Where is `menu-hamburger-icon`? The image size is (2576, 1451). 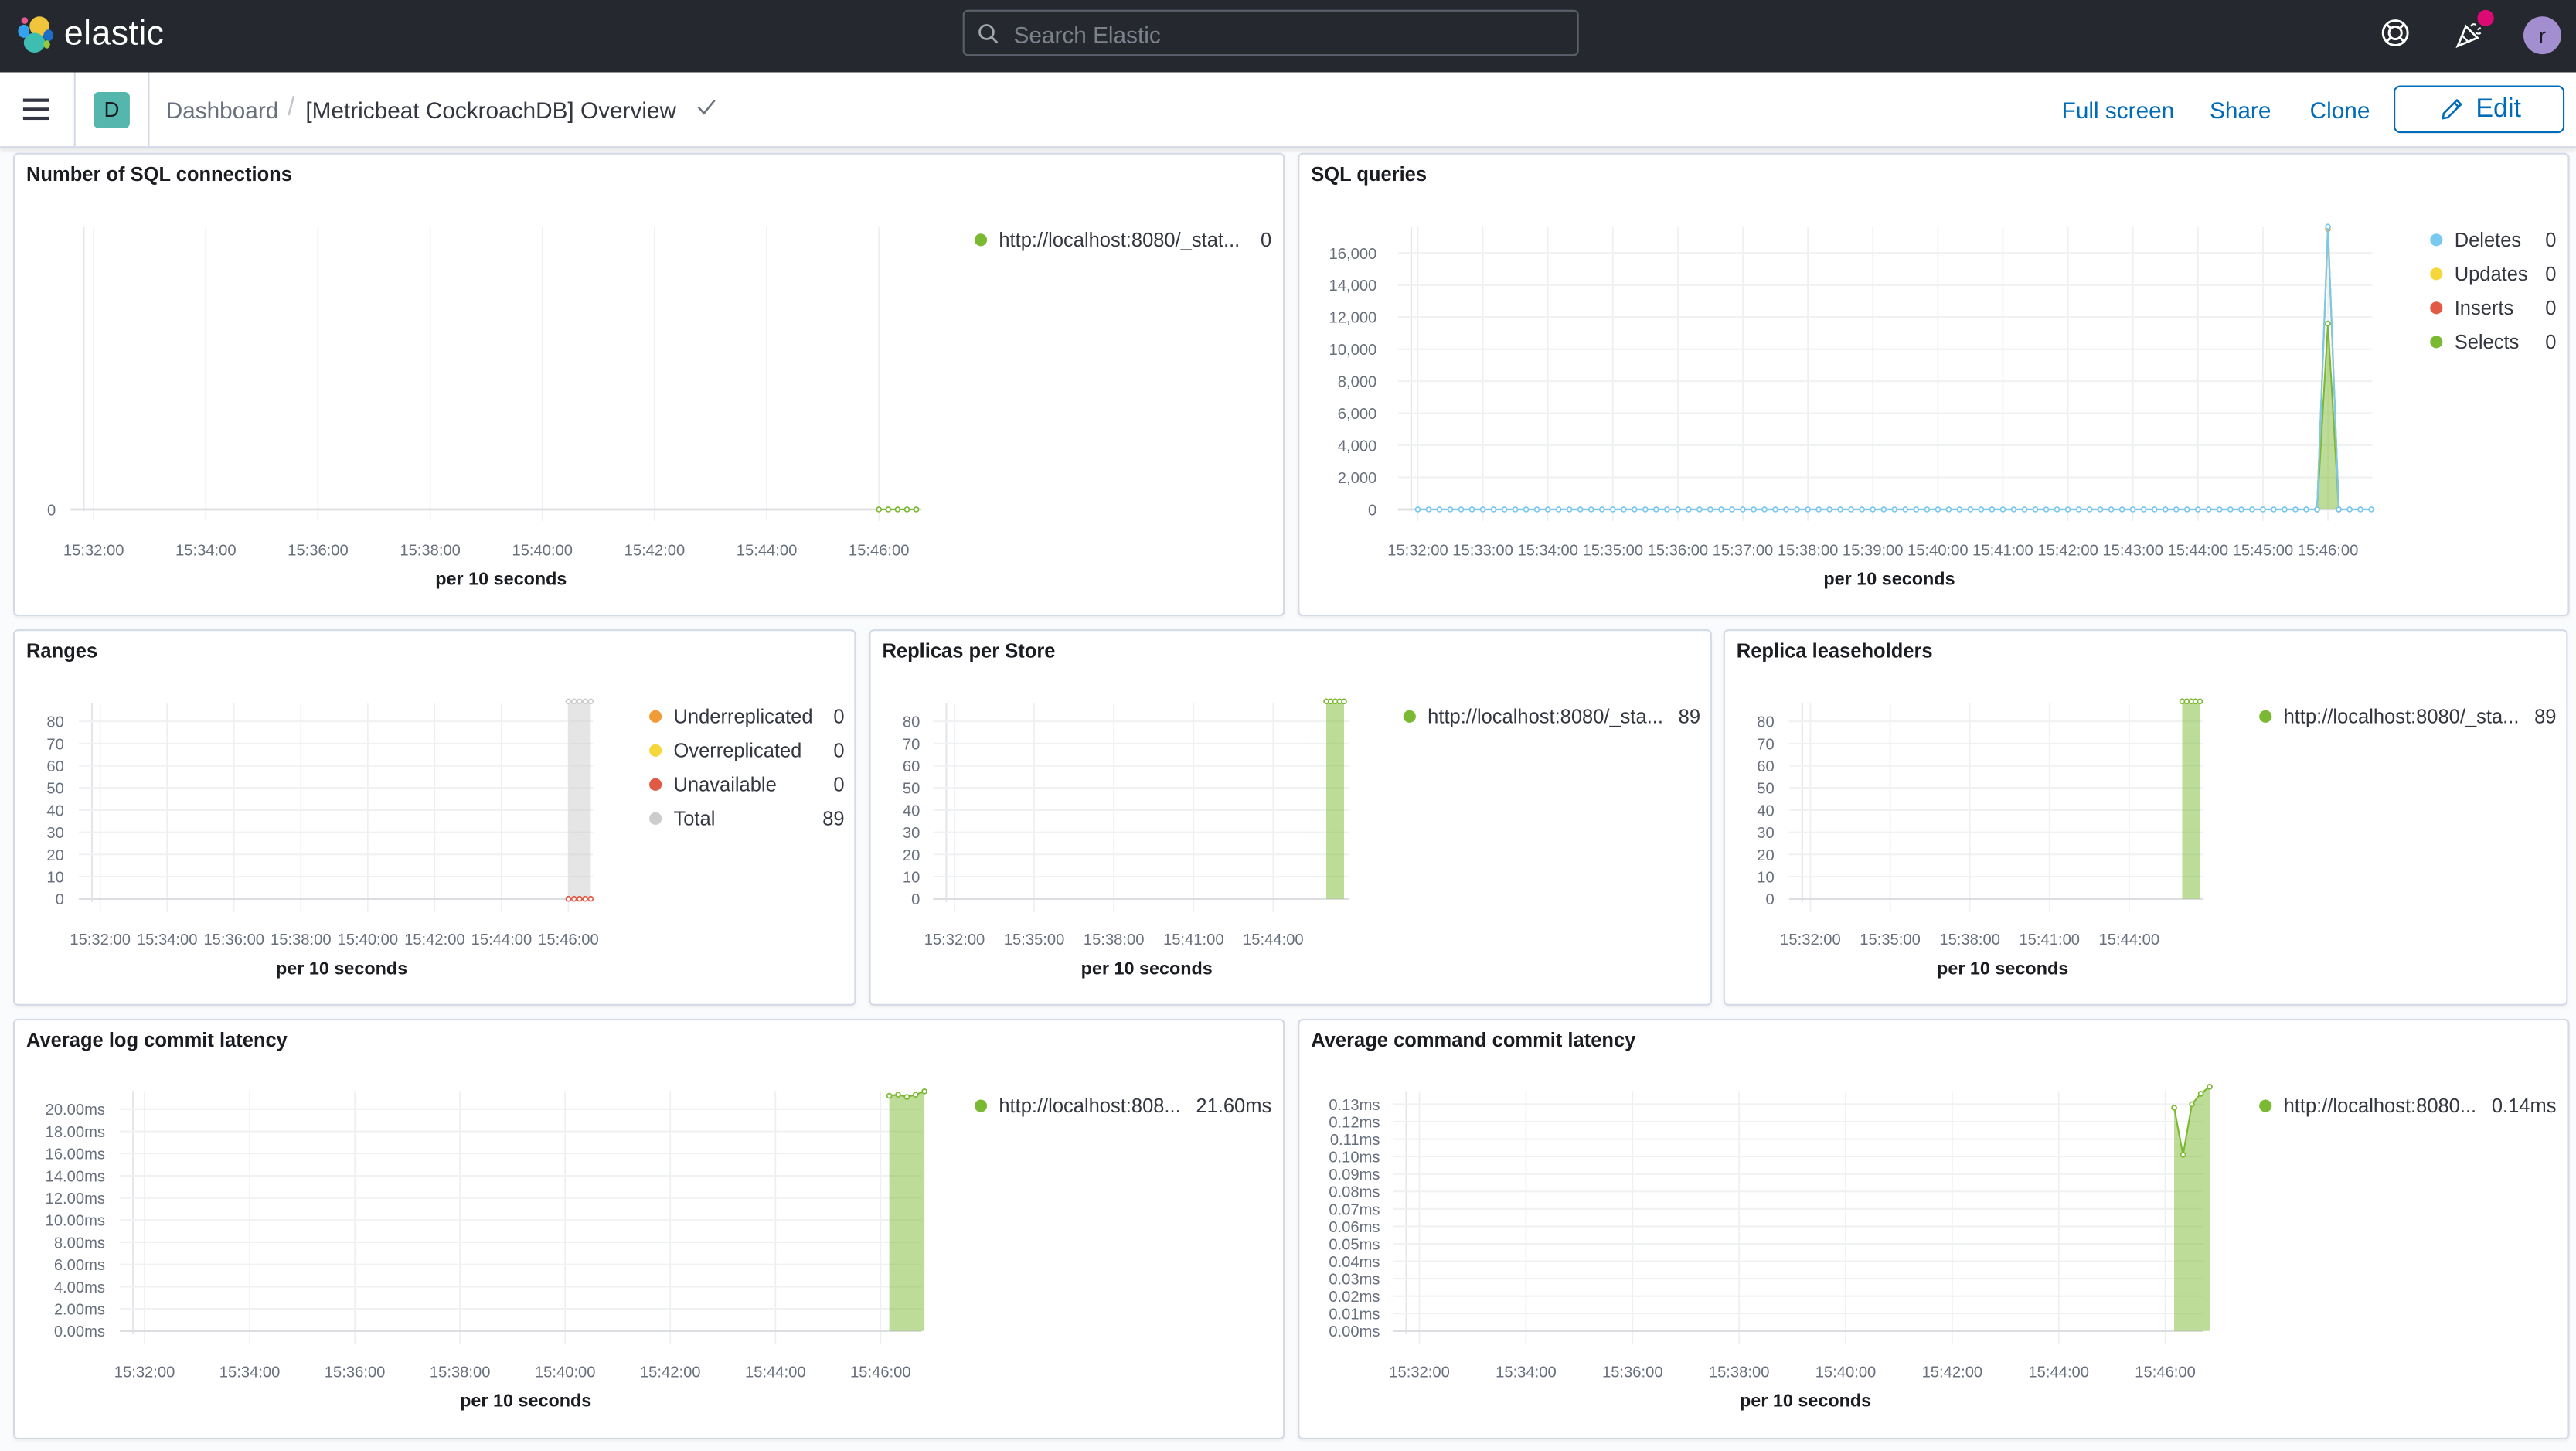
menu-hamburger-icon is located at coordinates (35, 109).